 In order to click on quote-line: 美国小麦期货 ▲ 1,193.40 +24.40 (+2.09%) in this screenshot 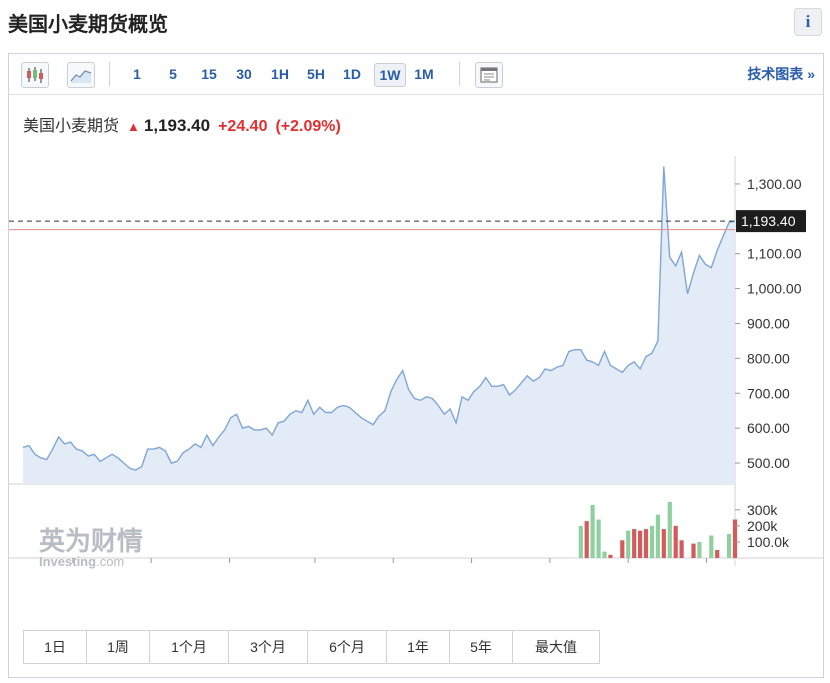, I will do `click(182, 124)`.